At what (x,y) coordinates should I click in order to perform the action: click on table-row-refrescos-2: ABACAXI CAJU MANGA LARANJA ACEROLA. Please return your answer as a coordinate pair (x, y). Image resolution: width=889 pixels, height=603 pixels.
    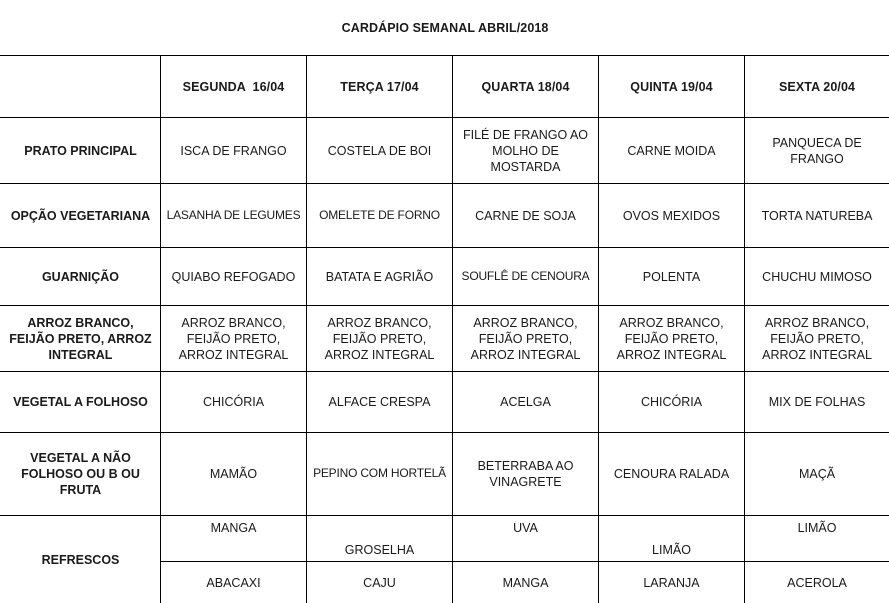
    Looking at the image, I should click on (445, 582).